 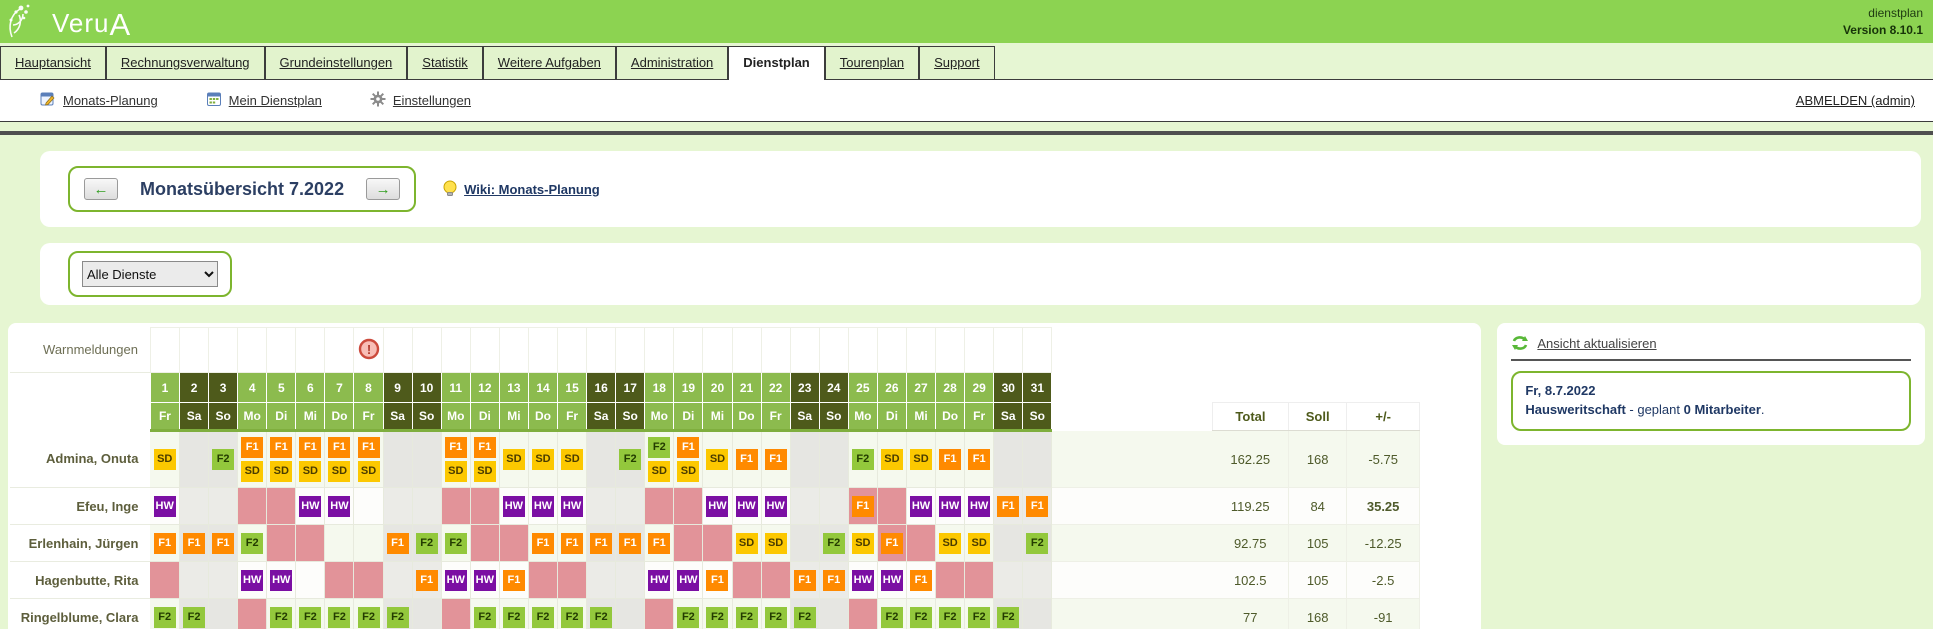 I want to click on day-number-28: 28, so click(x=950, y=387).